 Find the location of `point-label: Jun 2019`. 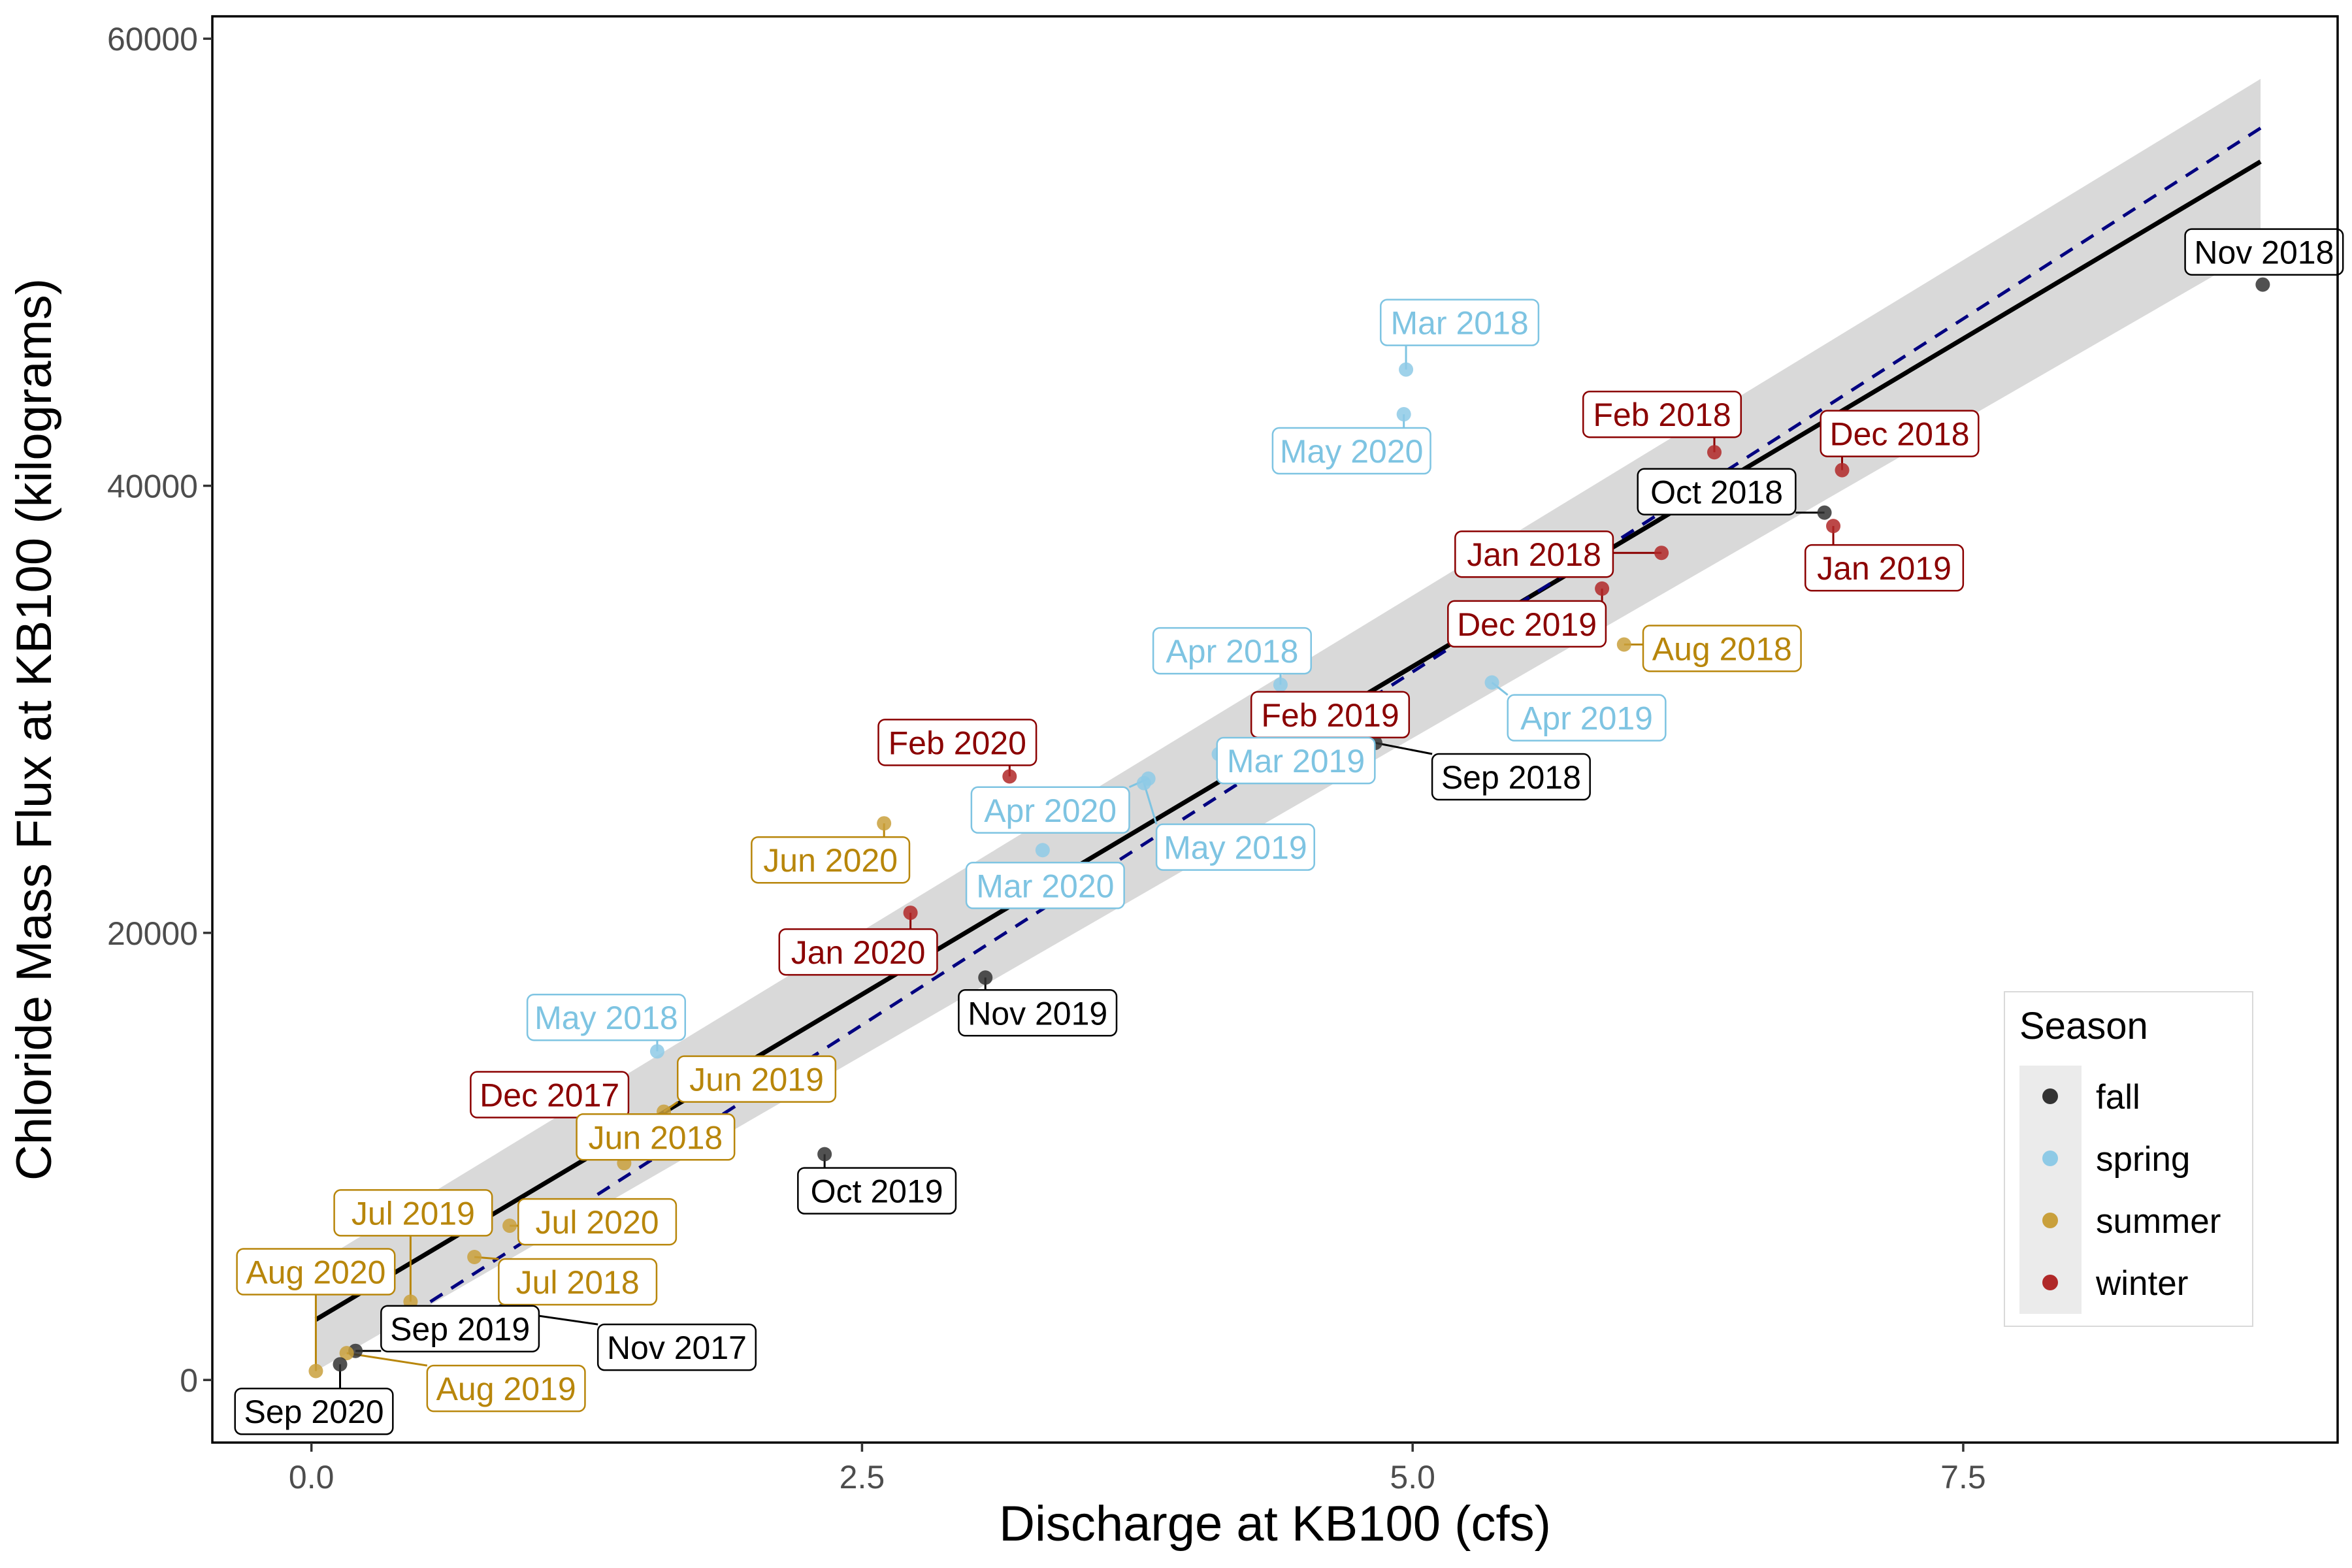

point-label: Jun 2019 is located at coordinates (757, 1079).